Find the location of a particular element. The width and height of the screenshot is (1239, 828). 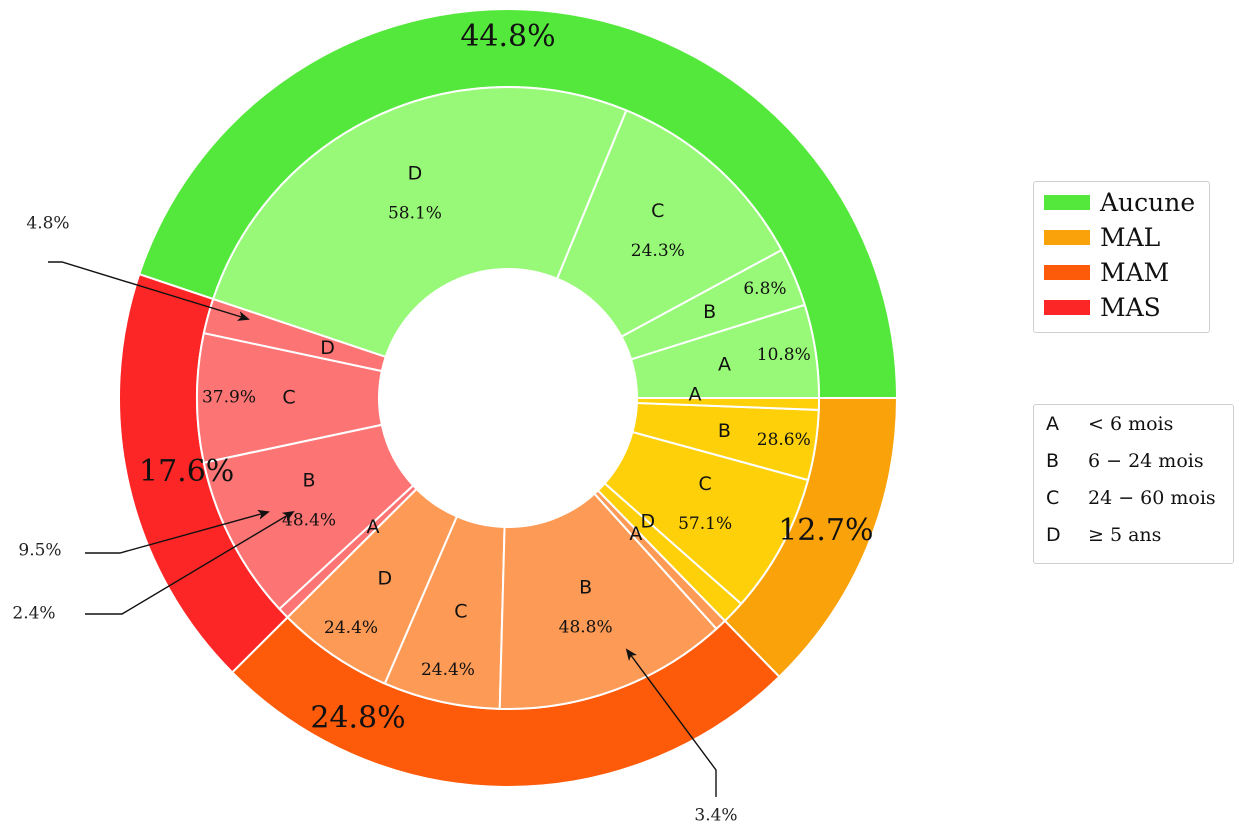

legend-label: MAL is located at coordinates (1130, 237).